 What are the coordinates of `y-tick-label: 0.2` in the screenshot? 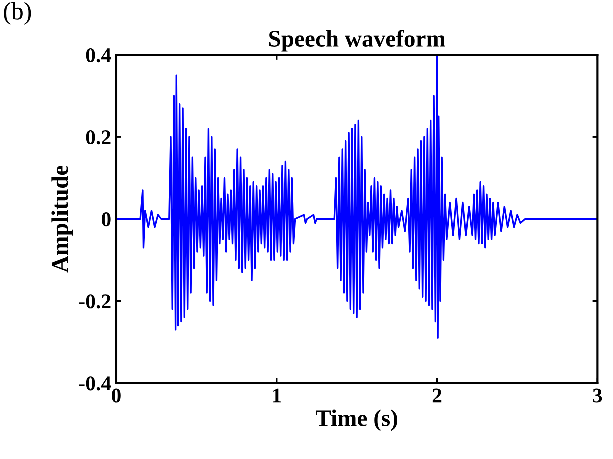 It's located at (98, 137).